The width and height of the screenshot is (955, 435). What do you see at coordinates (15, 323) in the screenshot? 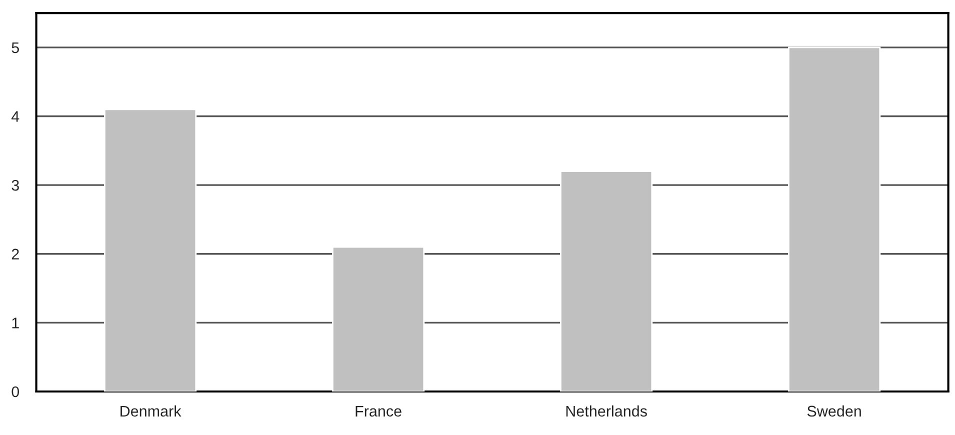
I see `y-tick-label: 1` at bounding box center [15, 323].